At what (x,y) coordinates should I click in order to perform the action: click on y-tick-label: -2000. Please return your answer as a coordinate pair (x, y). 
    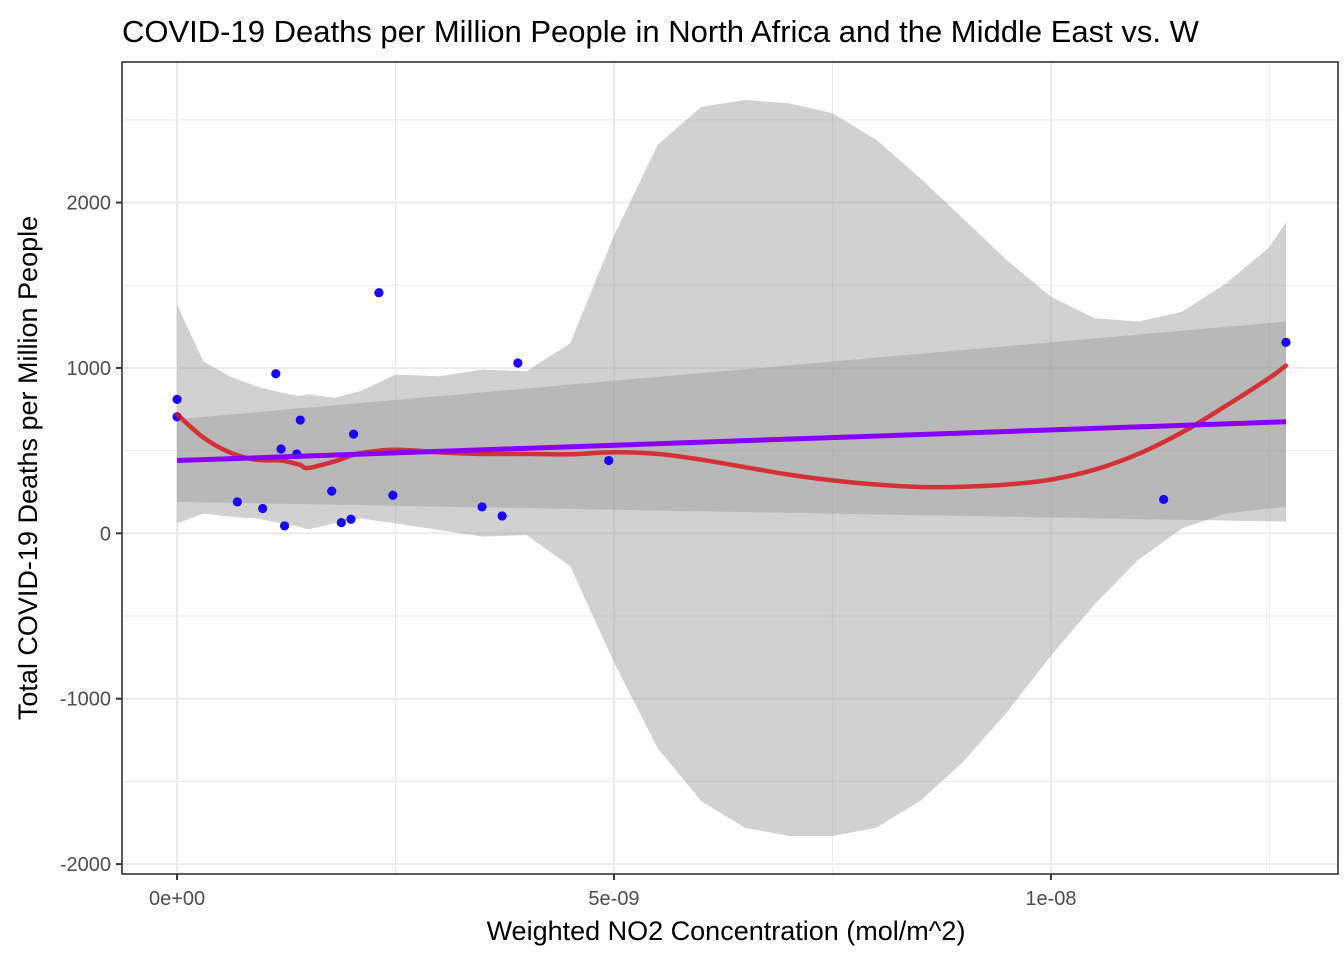
    Looking at the image, I should click on (85, 865).